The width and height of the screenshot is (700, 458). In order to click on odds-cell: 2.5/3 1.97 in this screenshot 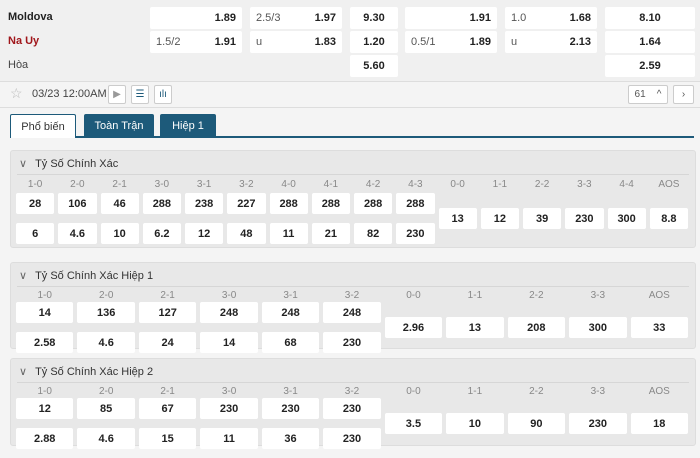, I will do `click(296, 18)`.